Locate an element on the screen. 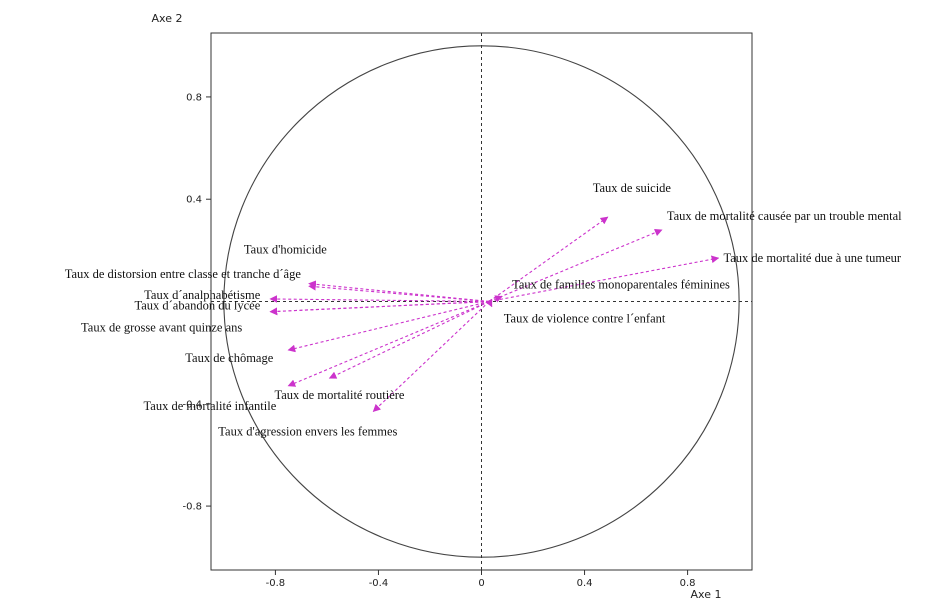  vector-label: Taux de violence contre l´enfant is located at coordinates (585, 319).